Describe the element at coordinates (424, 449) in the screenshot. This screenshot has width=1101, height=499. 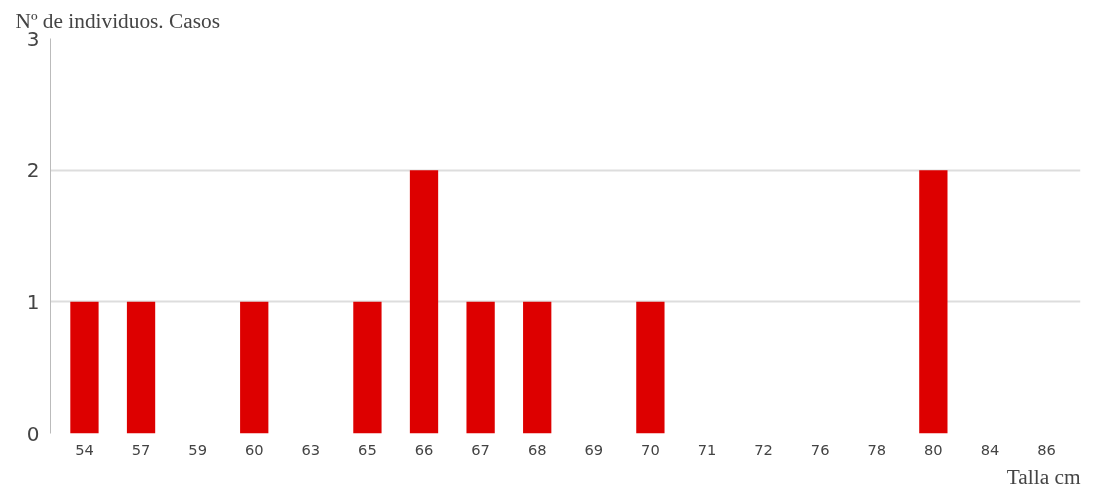
I see `x-tick-label: 66` at that location.